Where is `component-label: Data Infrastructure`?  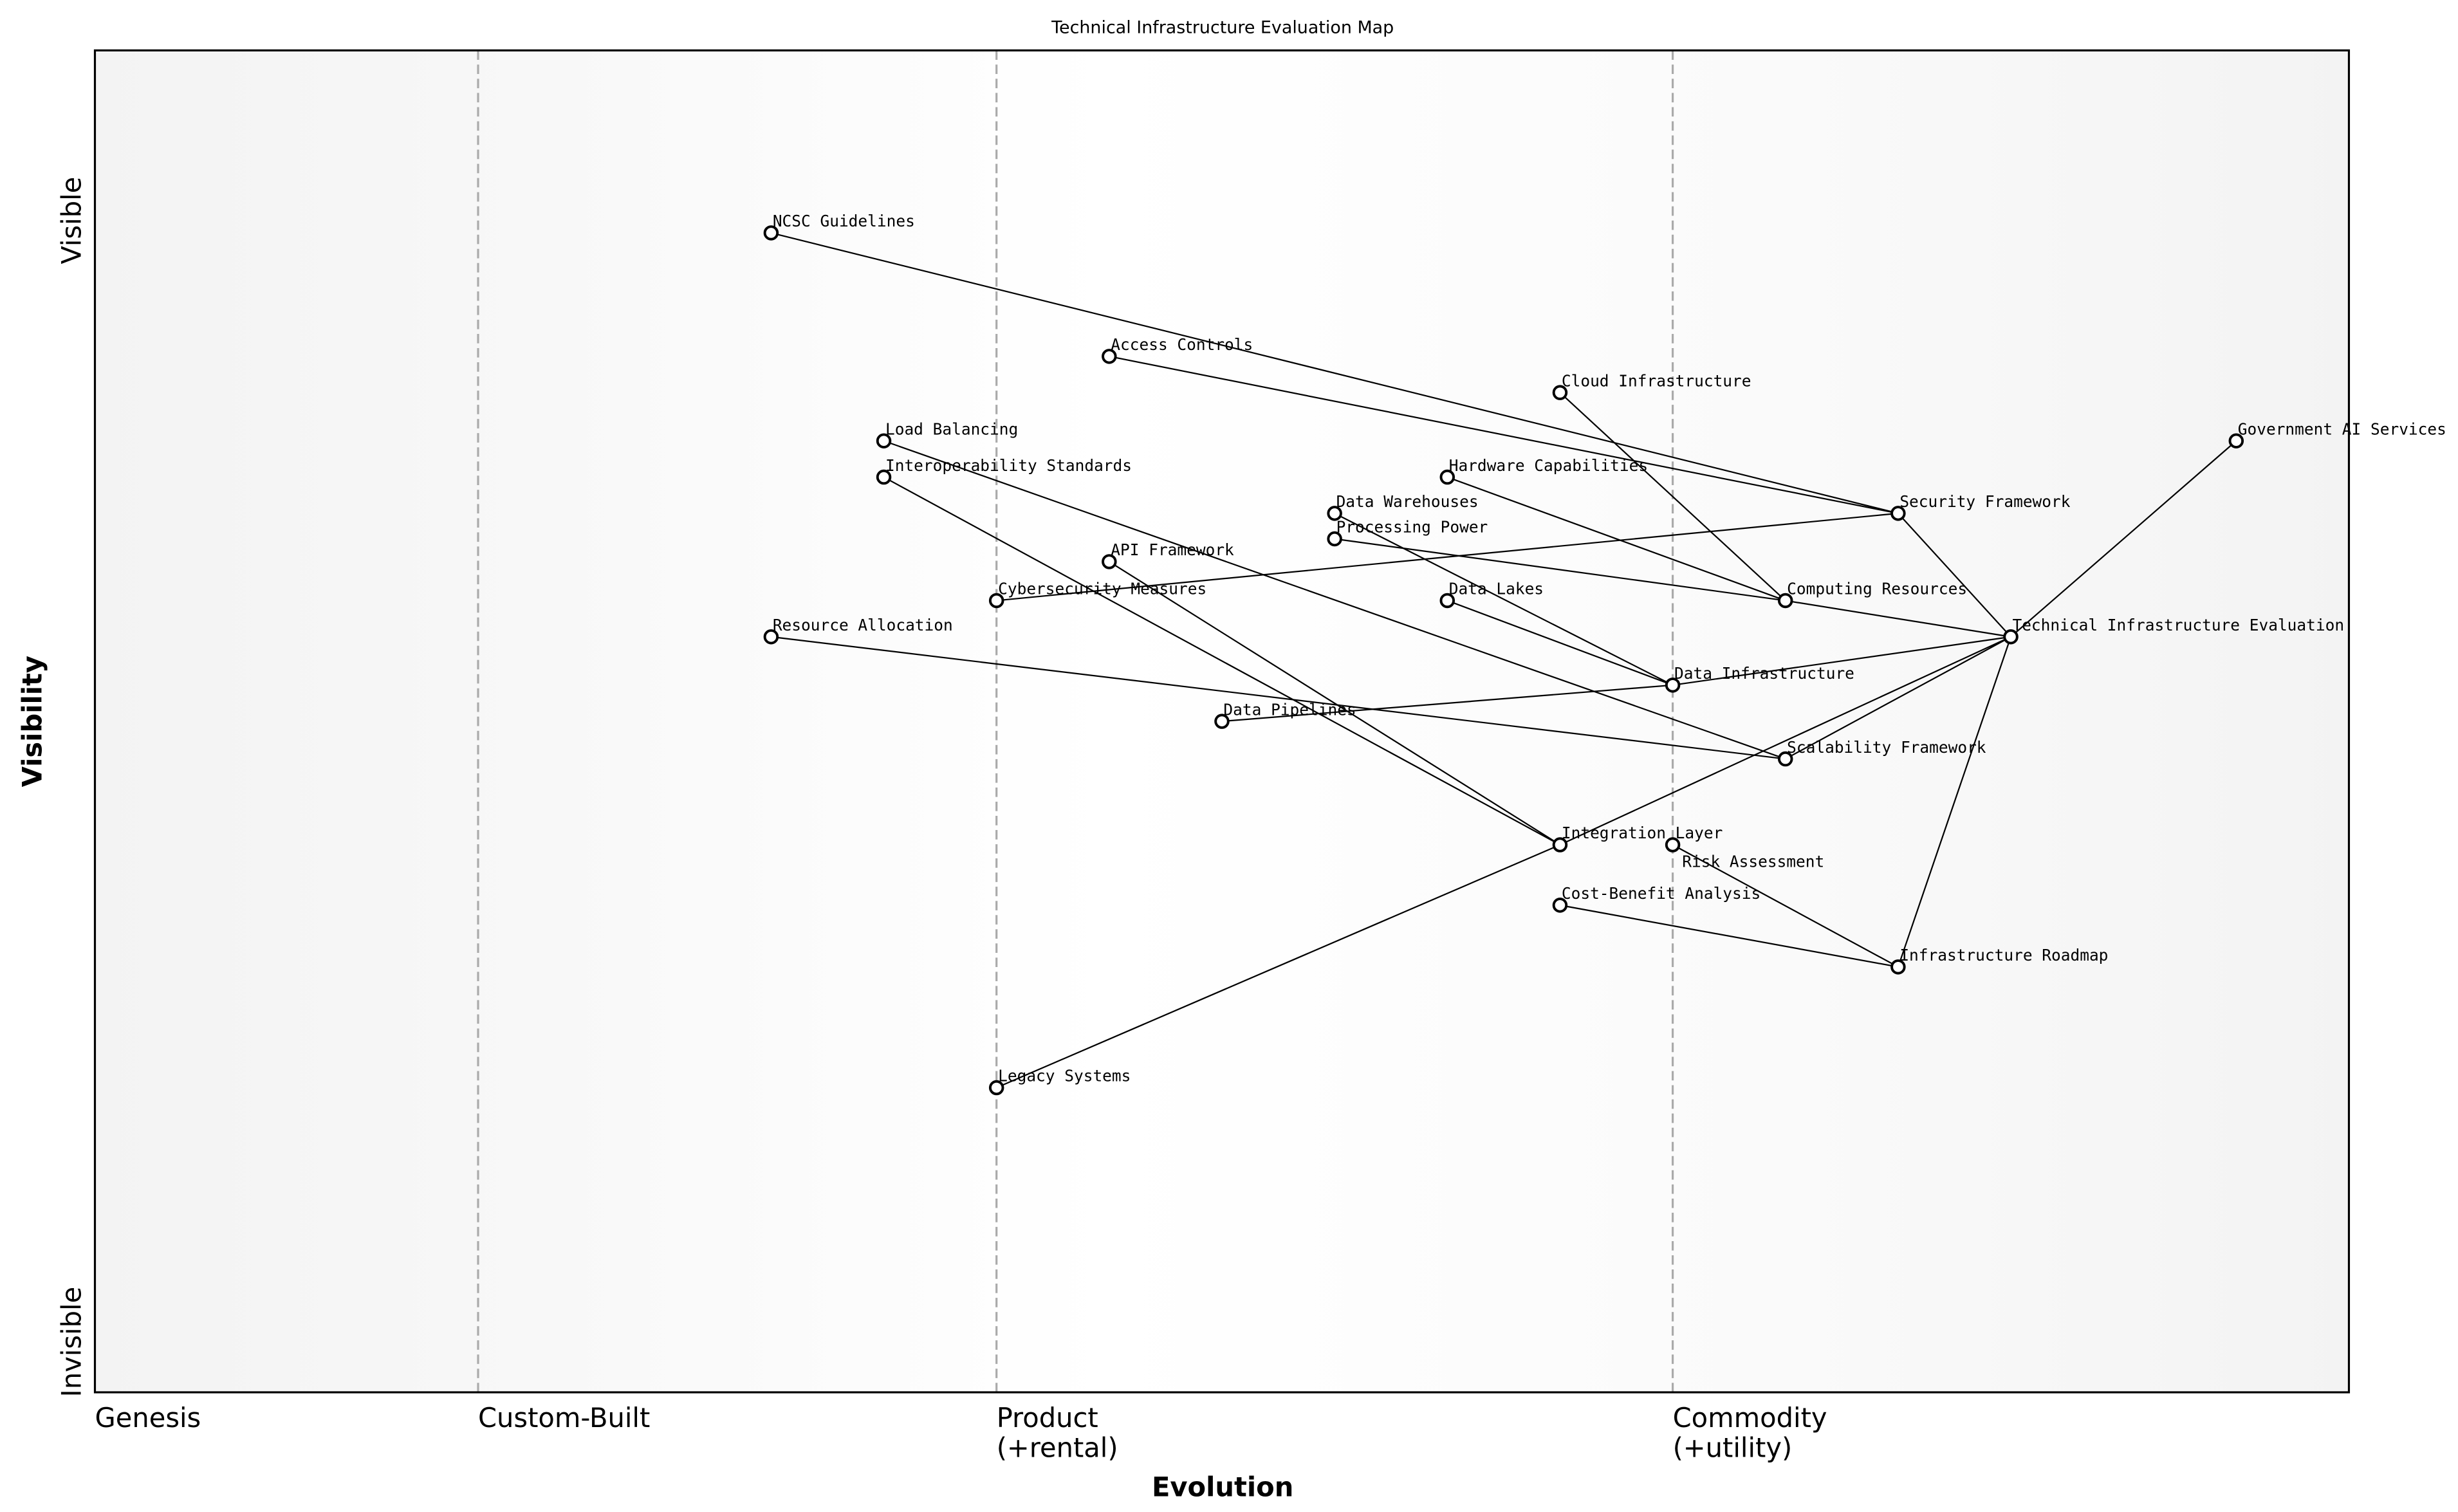
component-label: Data Infrastructure is located at coordinates (1764, 673).